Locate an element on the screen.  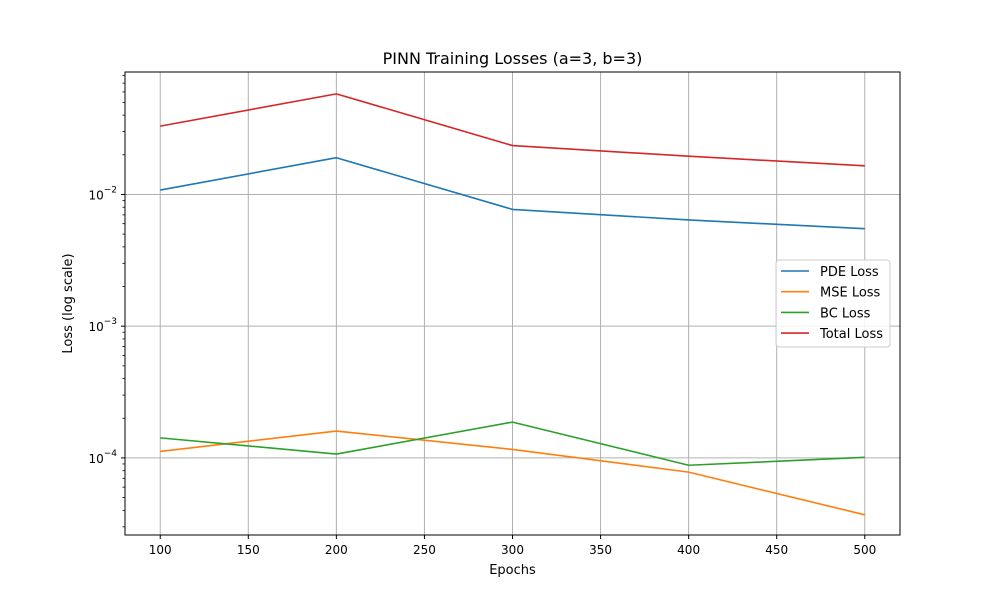
x-axis-label: Epochs is located at coordinates (512, 570).